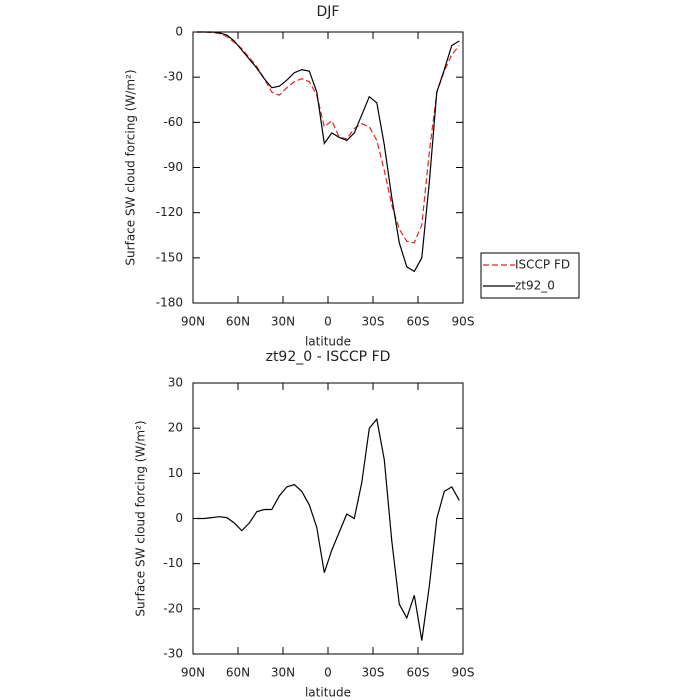 The height and width of the screenshot is (700, 700). I want to click on legend-label: ISCCP FD, so click(542, 265).